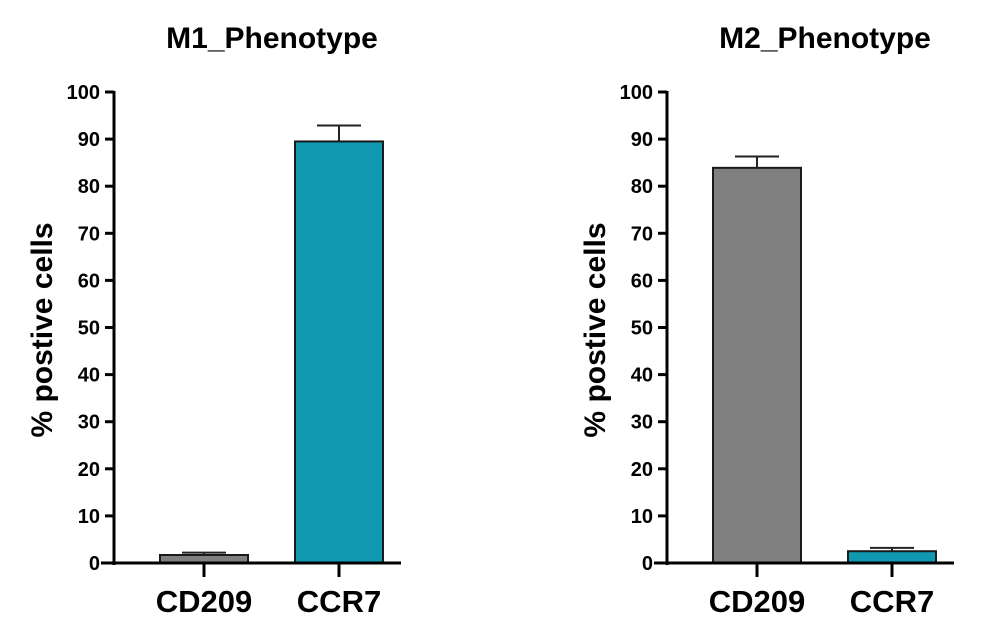 The height and width of the screenshot is (638, 1000). What do you see at coordinates (825, 38) in the screenshot?
I see `chart-title: M2_Phenotype` at bounding box center [825, 38].